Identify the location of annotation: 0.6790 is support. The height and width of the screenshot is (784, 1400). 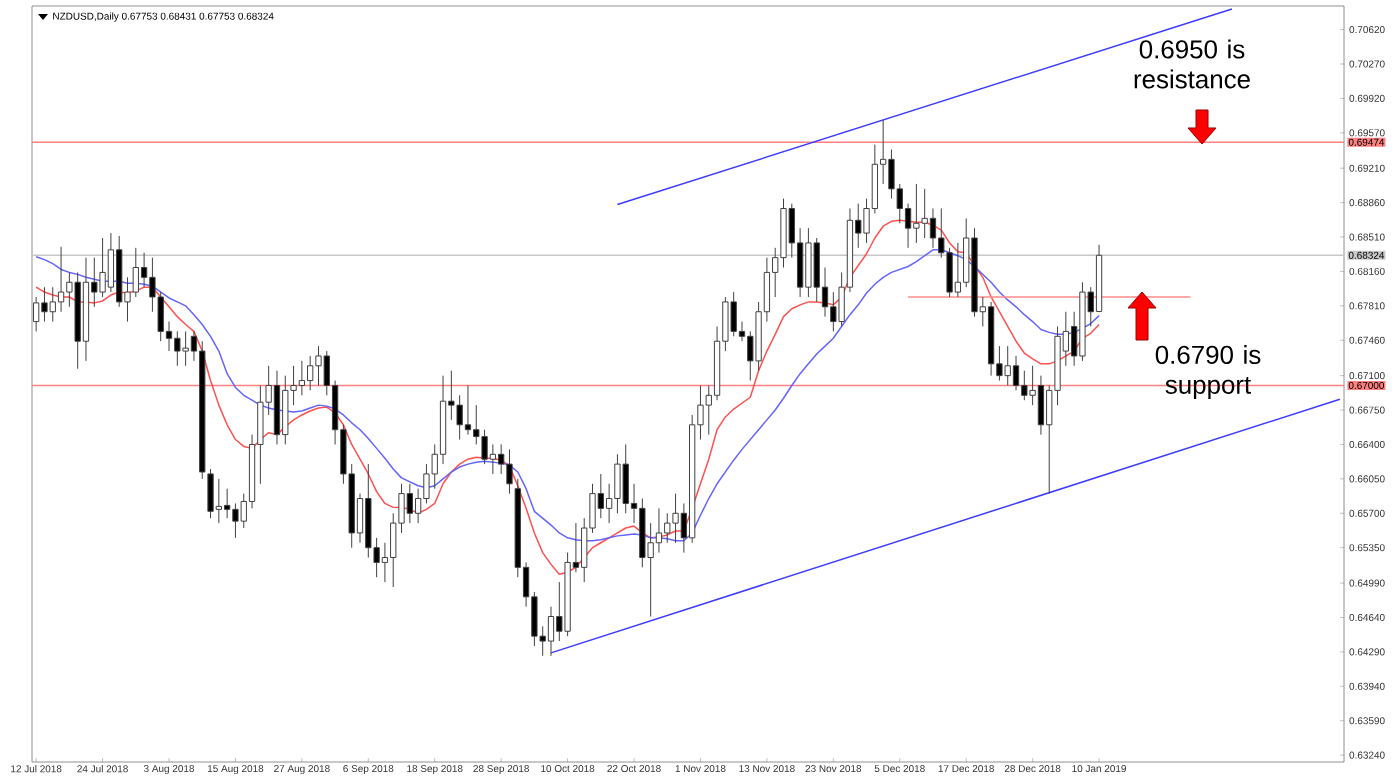
(1208, 372).